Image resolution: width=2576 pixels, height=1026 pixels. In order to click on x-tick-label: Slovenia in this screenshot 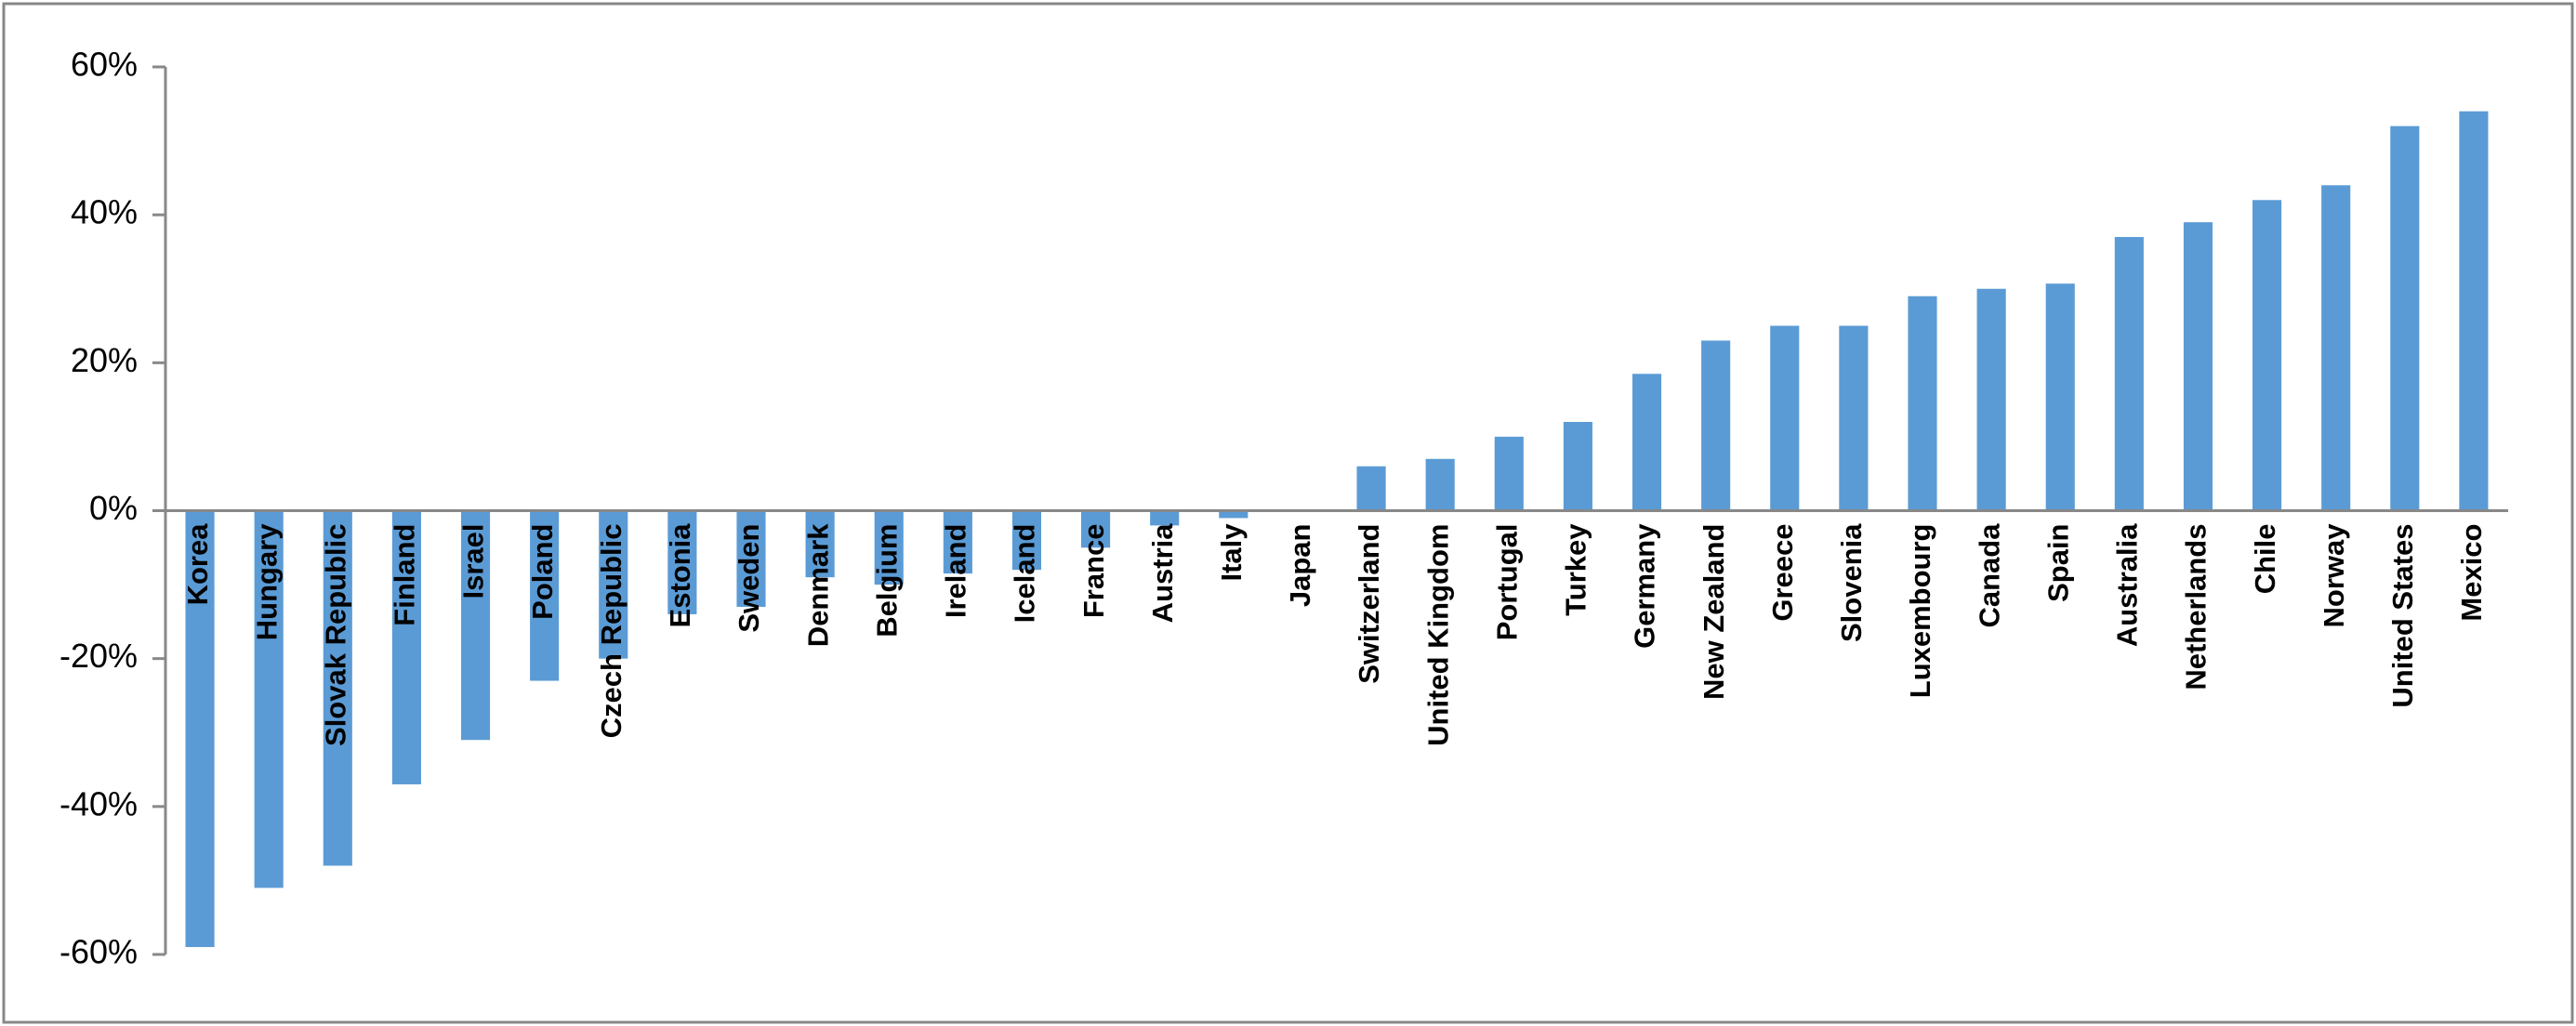, I will do `click(1851, 582)`.